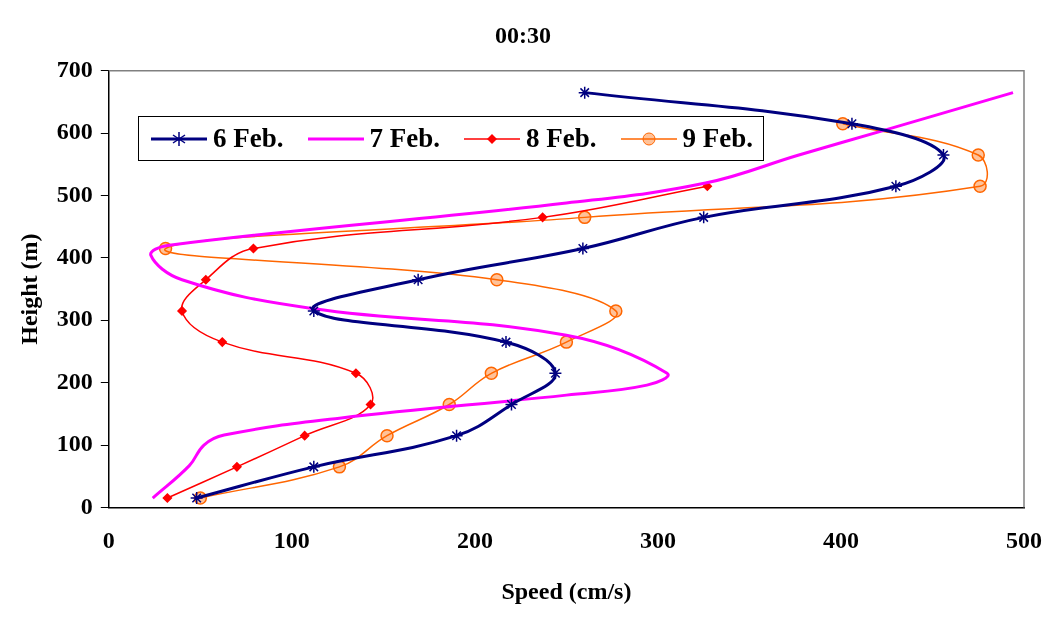  Describe the element at coordinates (561, 138) in the screenshot. I see `legend-label: 8 Feb.` at that location.